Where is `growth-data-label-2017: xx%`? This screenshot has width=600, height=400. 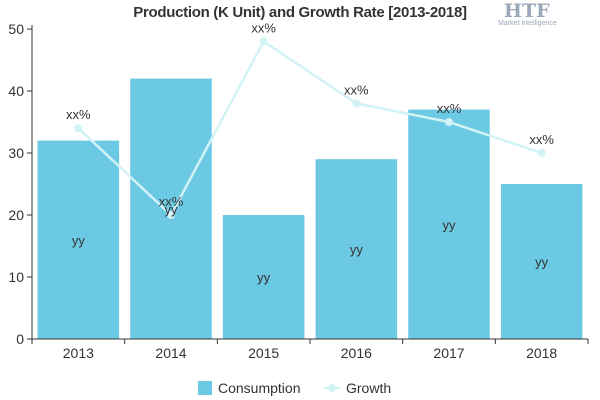
growth-data-label-2017: xx% is located at coordinates (449, 108).